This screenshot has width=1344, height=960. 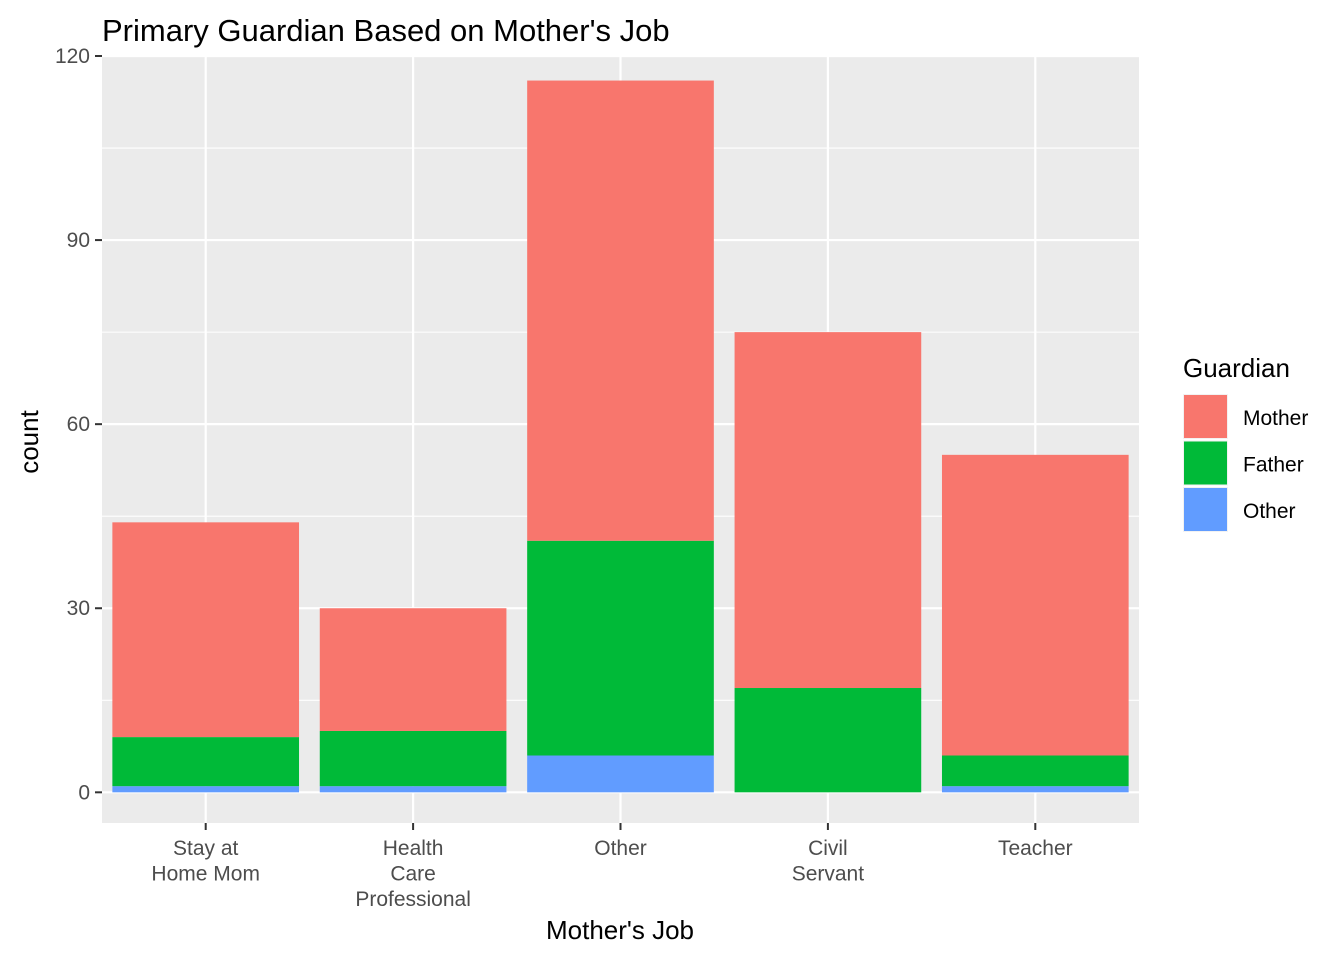 I want to click on legend-swatch-mother, so click(x=1205, y=416).